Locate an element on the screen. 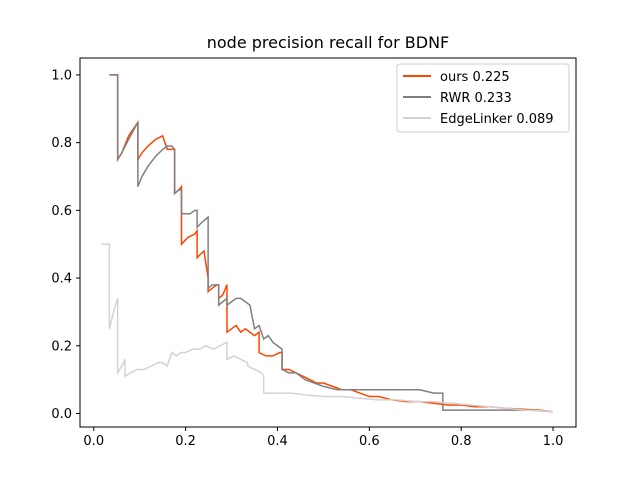  legend-label-0: ours 0.225 is located at coordinates (475, 77).